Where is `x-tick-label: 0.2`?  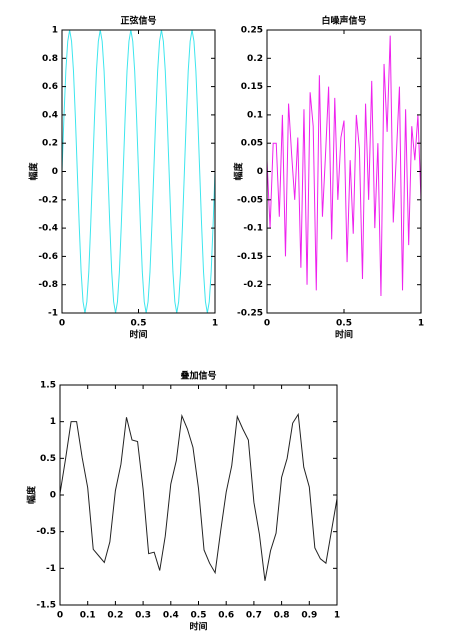
x-tick-label: 0.2 is located at coordinates (115, 616).